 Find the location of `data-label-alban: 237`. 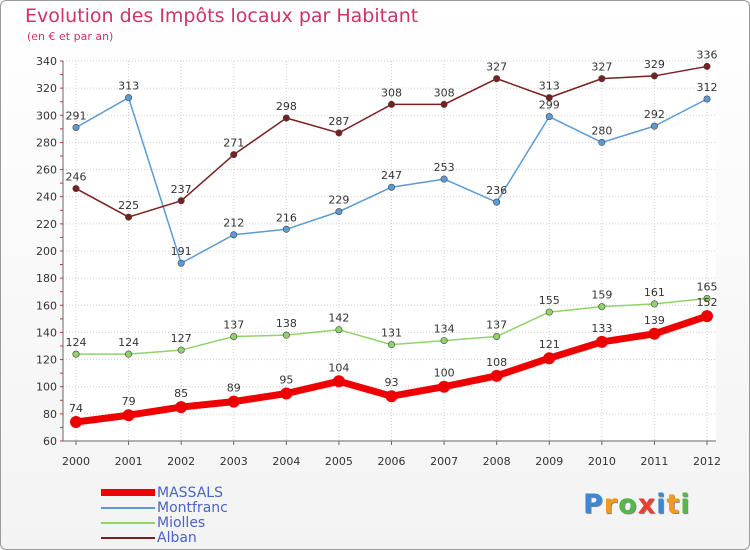

data-label-alban: 237 is located at coordinates (181, 189).